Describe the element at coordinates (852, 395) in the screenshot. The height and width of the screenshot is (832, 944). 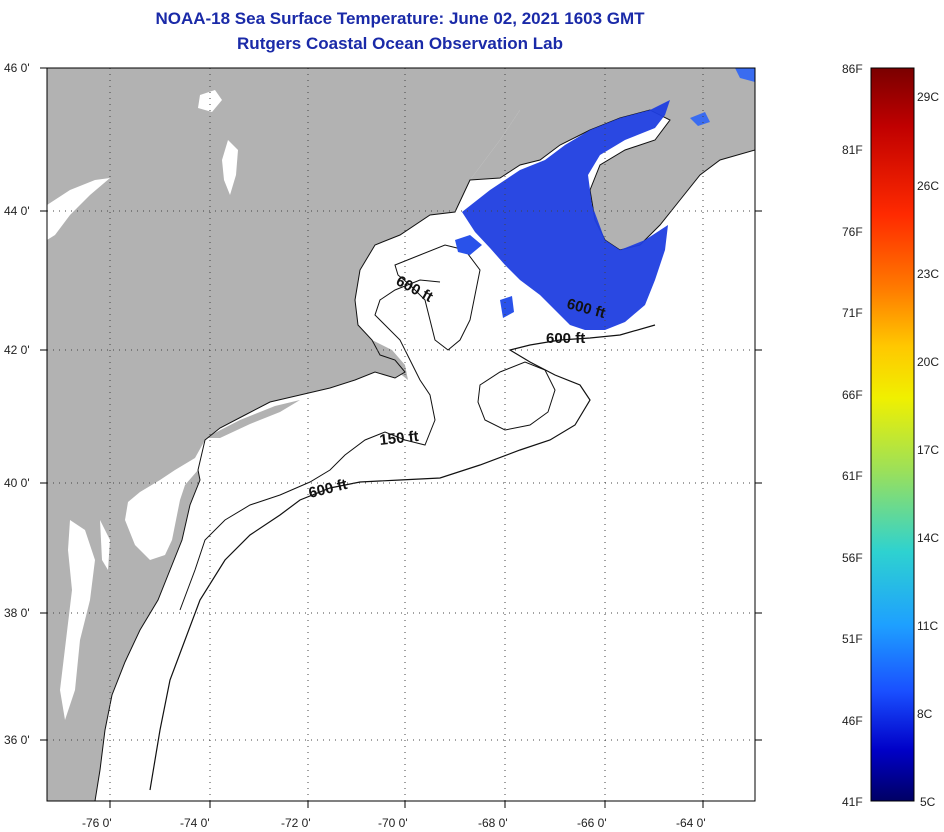
I see `colorbar-f-label: 66F` at that location.